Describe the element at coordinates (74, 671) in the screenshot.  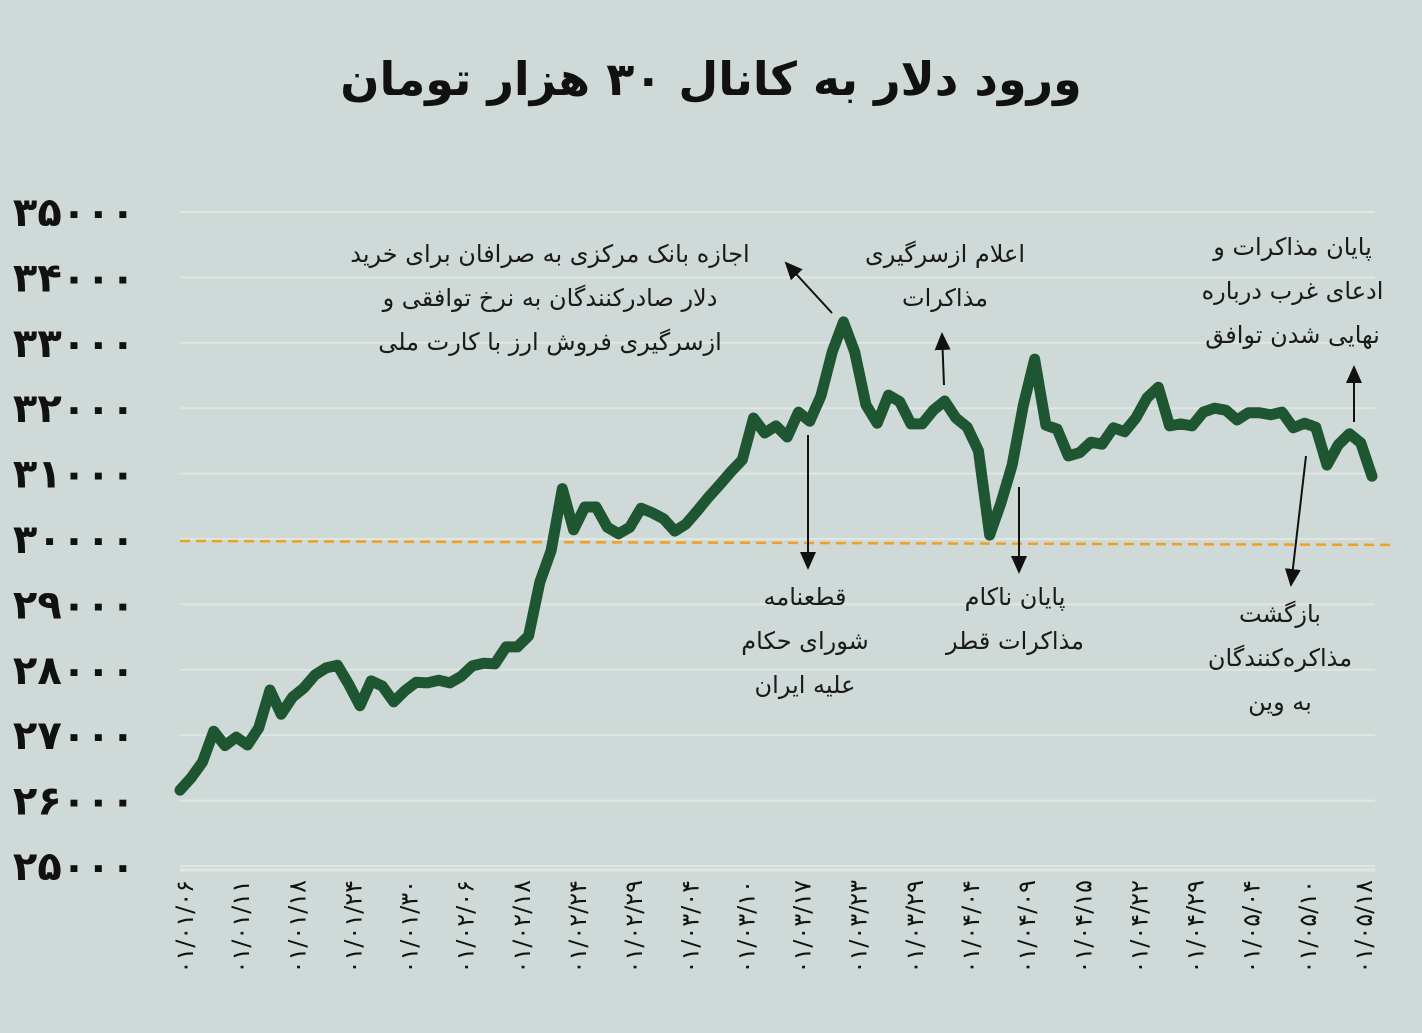
I see `y-tick-label: ۲۸۰۰۰` at that location.